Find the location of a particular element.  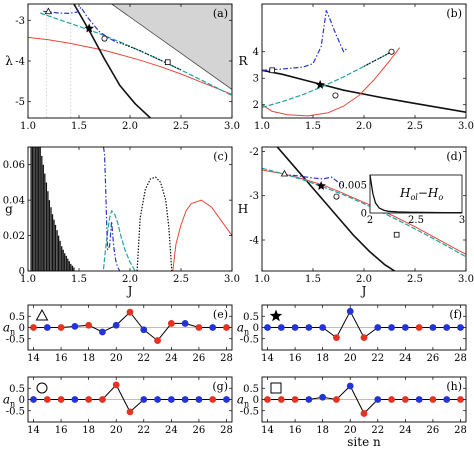

series-3-line is located at coordinates (154, 223).